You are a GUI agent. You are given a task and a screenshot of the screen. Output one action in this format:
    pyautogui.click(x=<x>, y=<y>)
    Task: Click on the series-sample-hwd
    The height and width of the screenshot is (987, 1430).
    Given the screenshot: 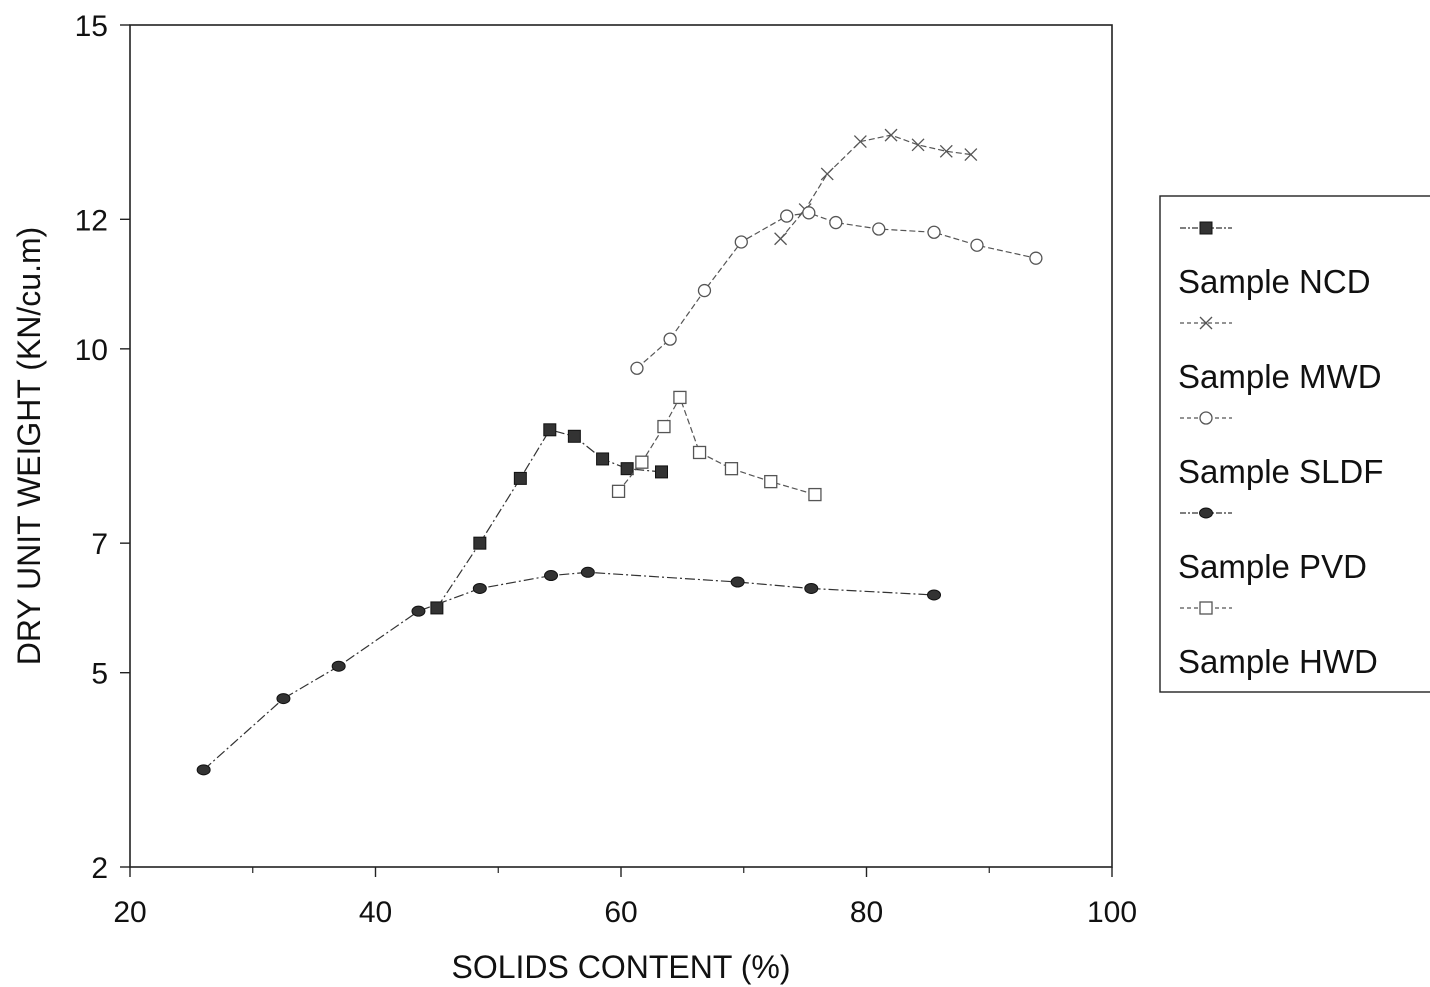 What is the action you would take?
    pyautogui.click(x=716, y=446)
    